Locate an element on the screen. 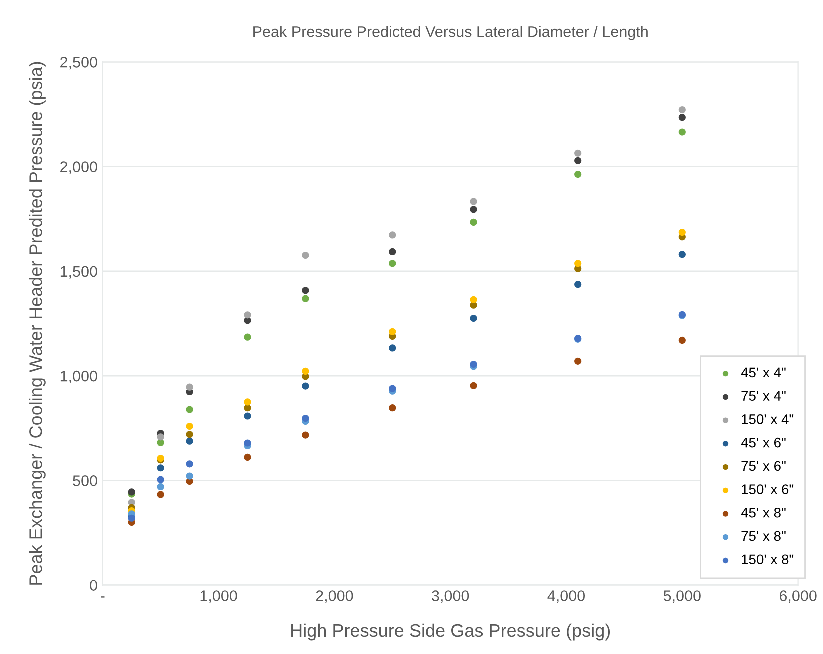  y-tick-label: 0 is located at coordinates (94, 586).